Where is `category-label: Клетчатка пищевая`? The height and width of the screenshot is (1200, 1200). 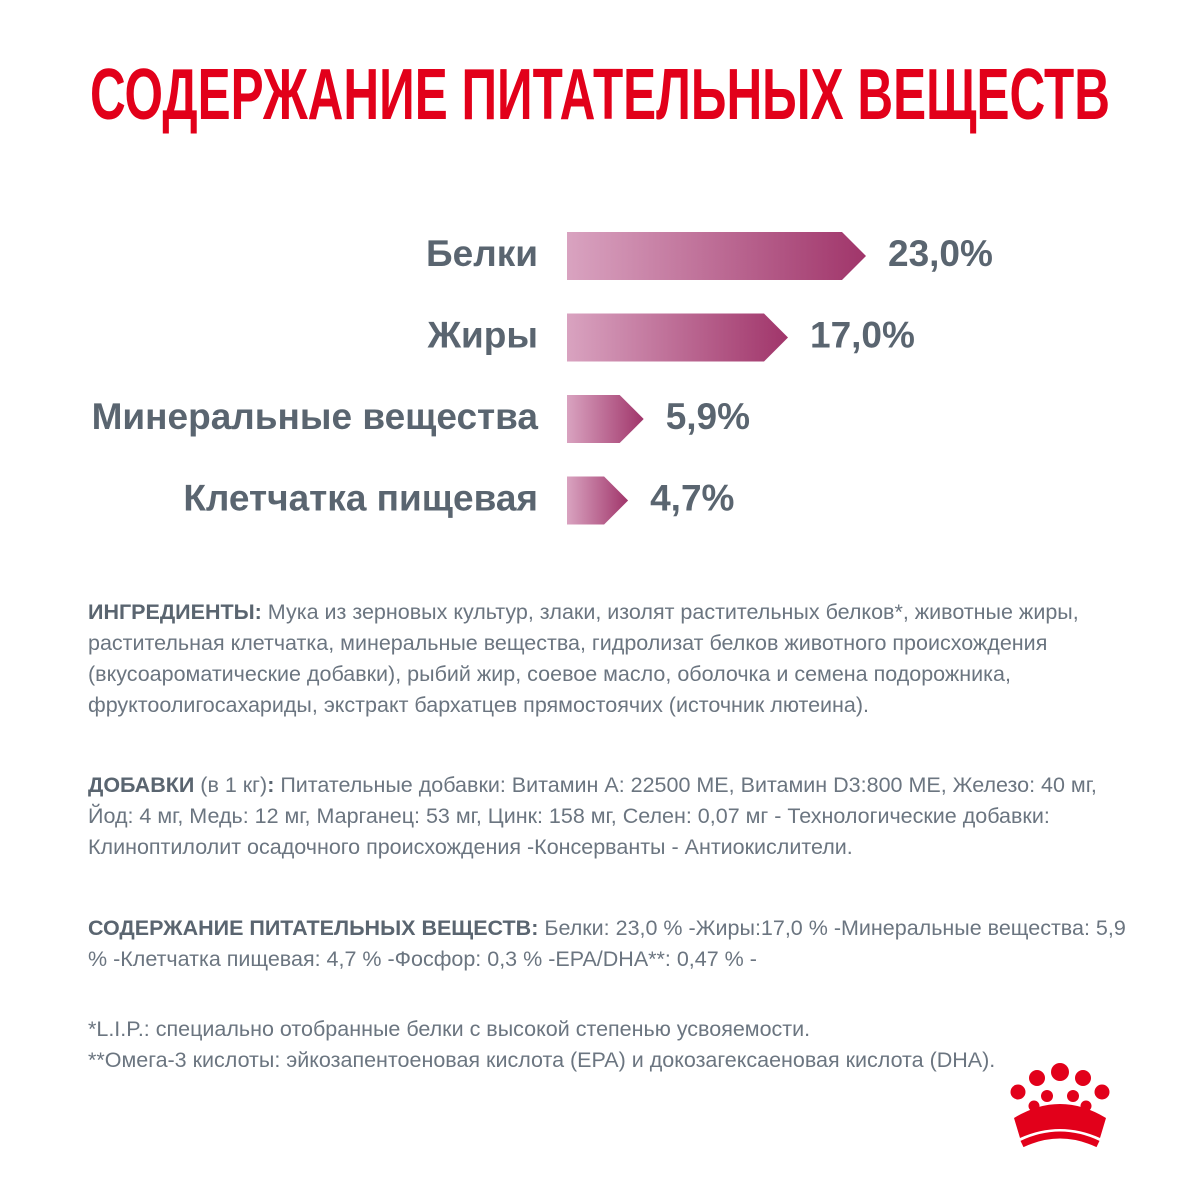 category-label: Клетчатка пищевая is located at coordinates (360, 497).